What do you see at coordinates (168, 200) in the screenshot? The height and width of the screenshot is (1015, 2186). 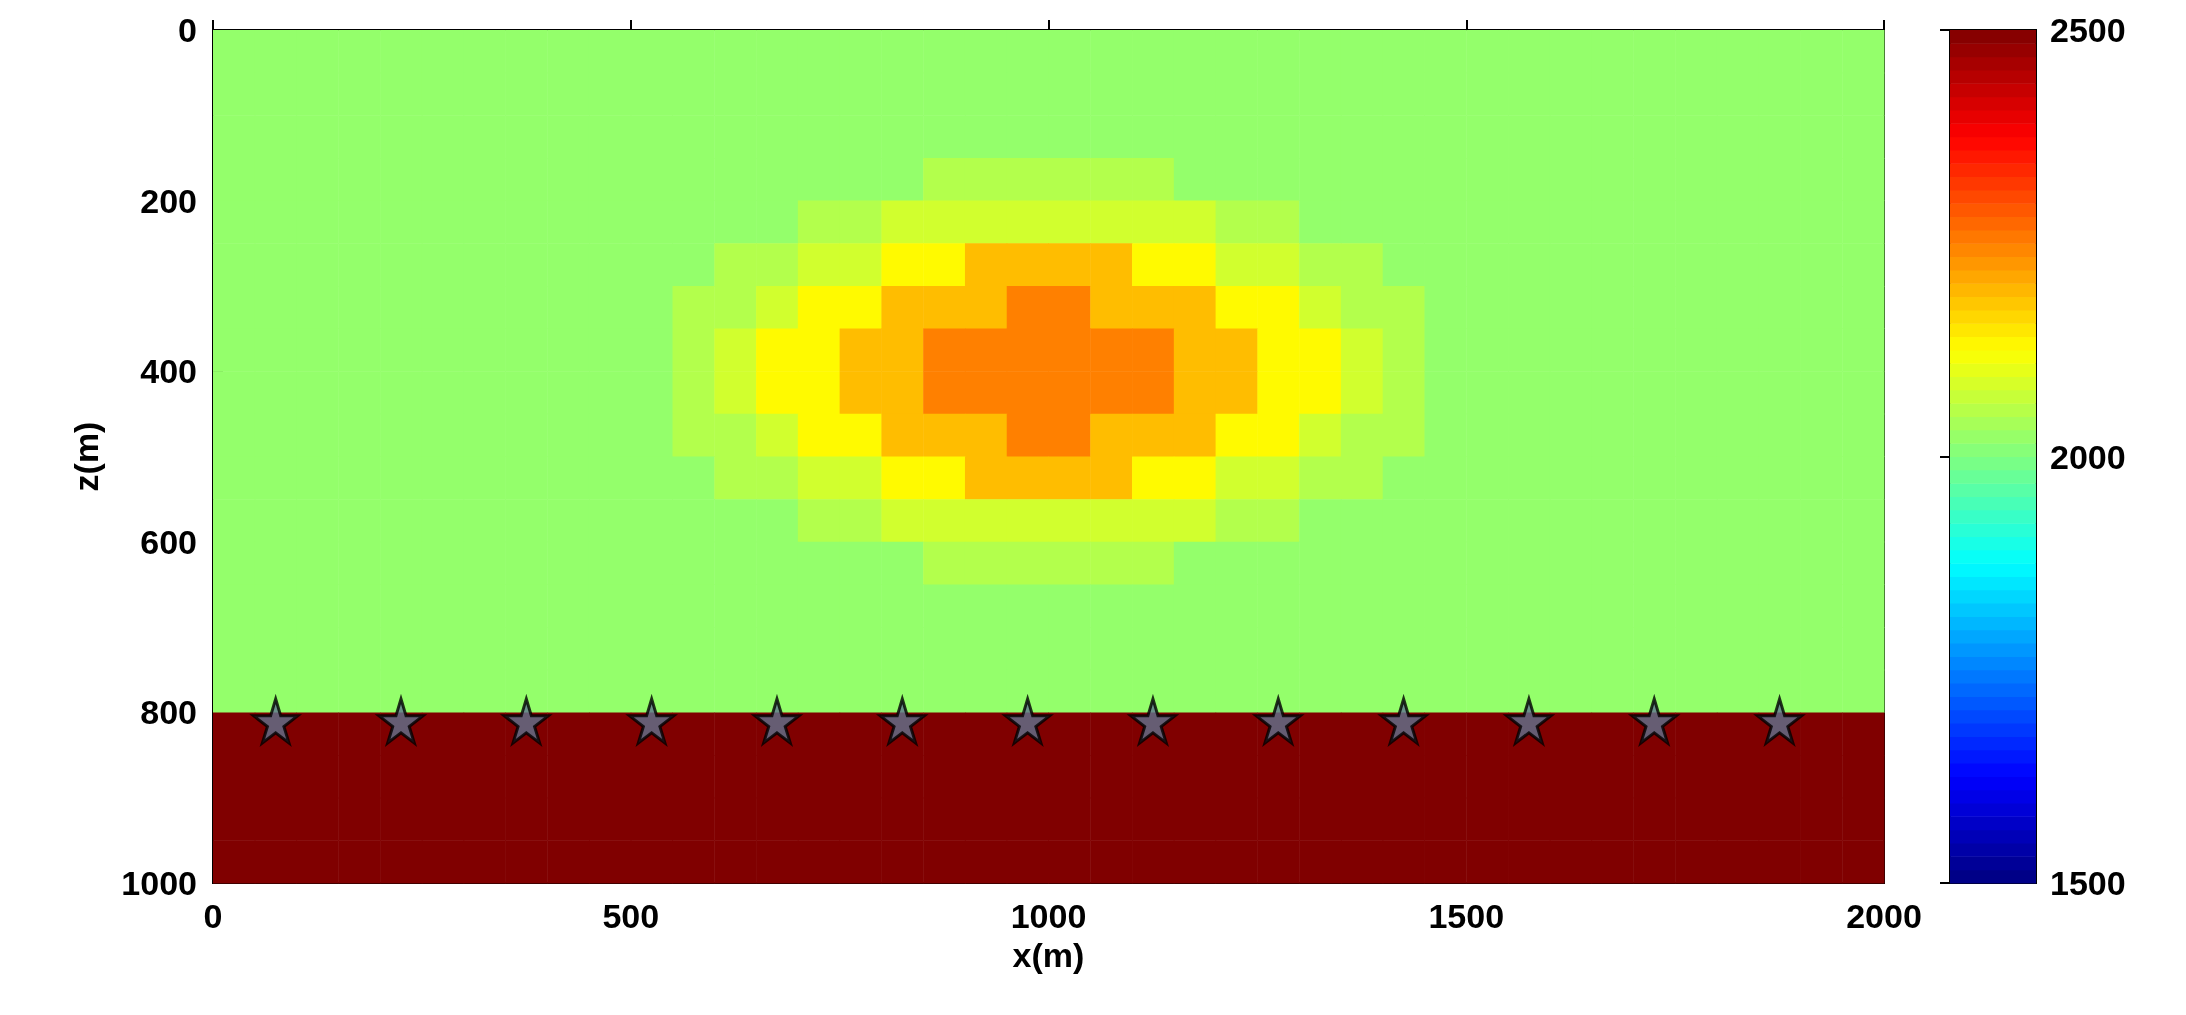 I see `y-tick-label: 200` at bounding box center [168, 200].